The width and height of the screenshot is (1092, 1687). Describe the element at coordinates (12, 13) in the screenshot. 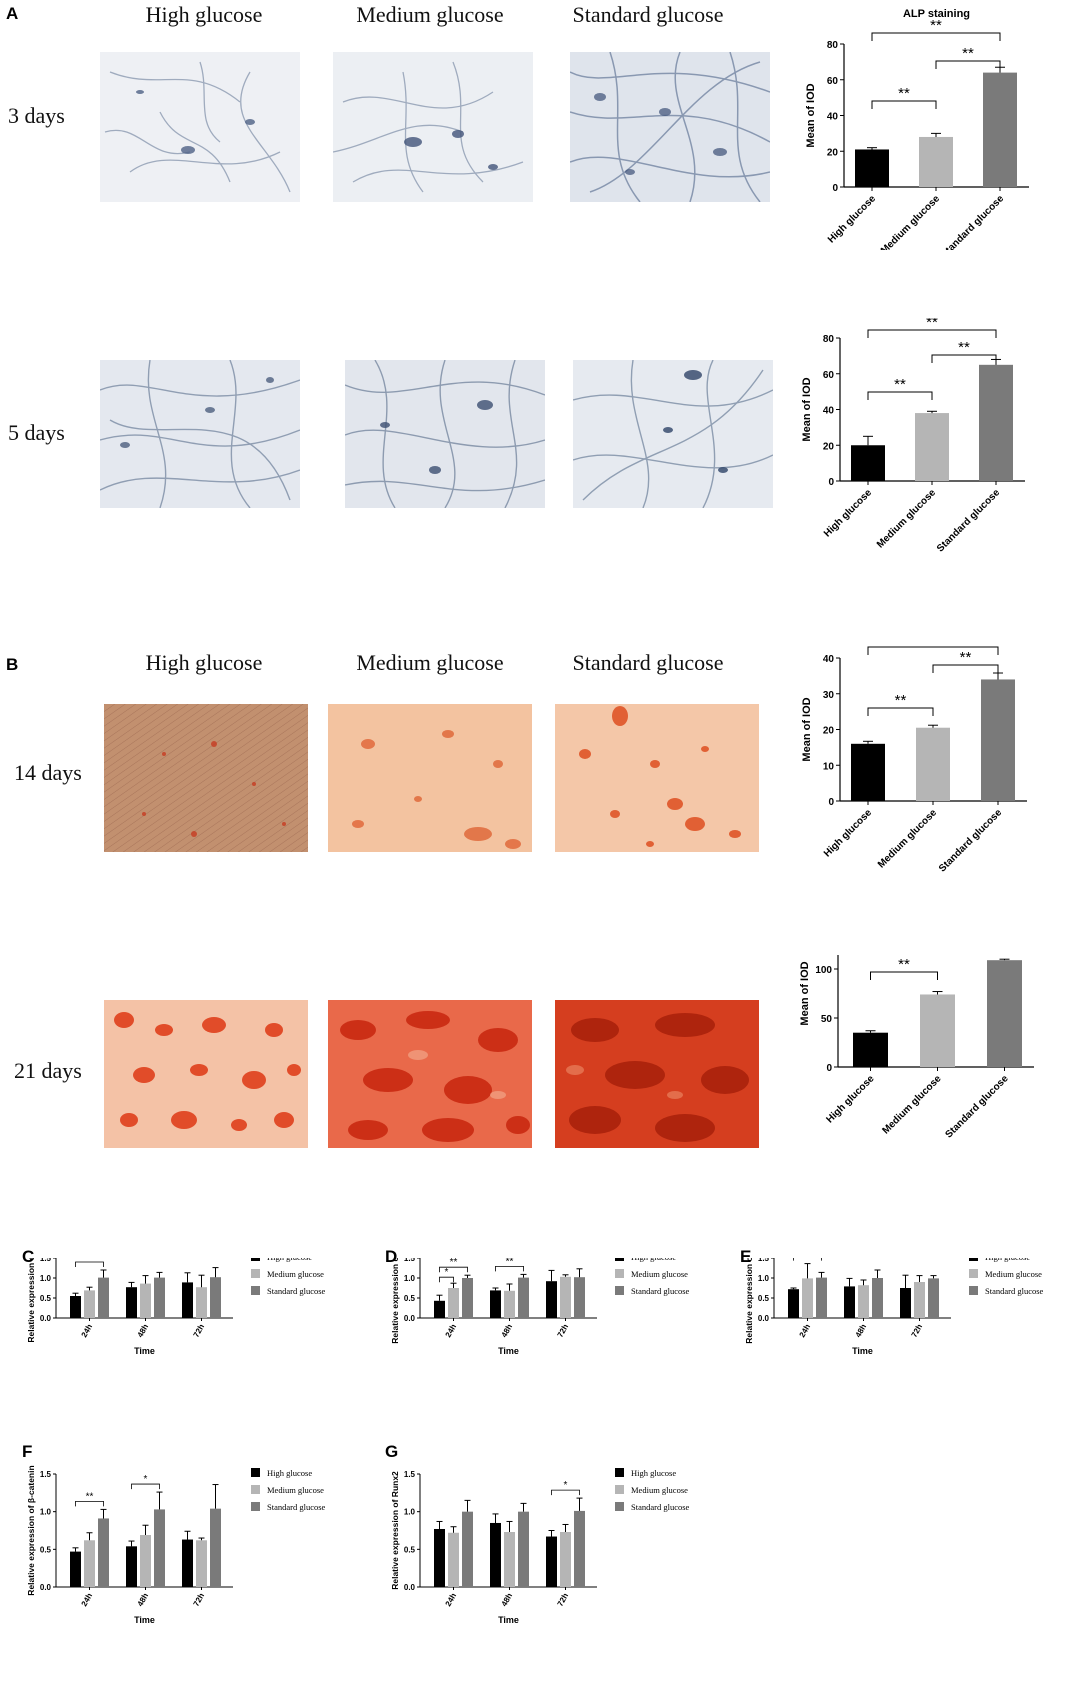

I see `panel-label-a: A` at that location.